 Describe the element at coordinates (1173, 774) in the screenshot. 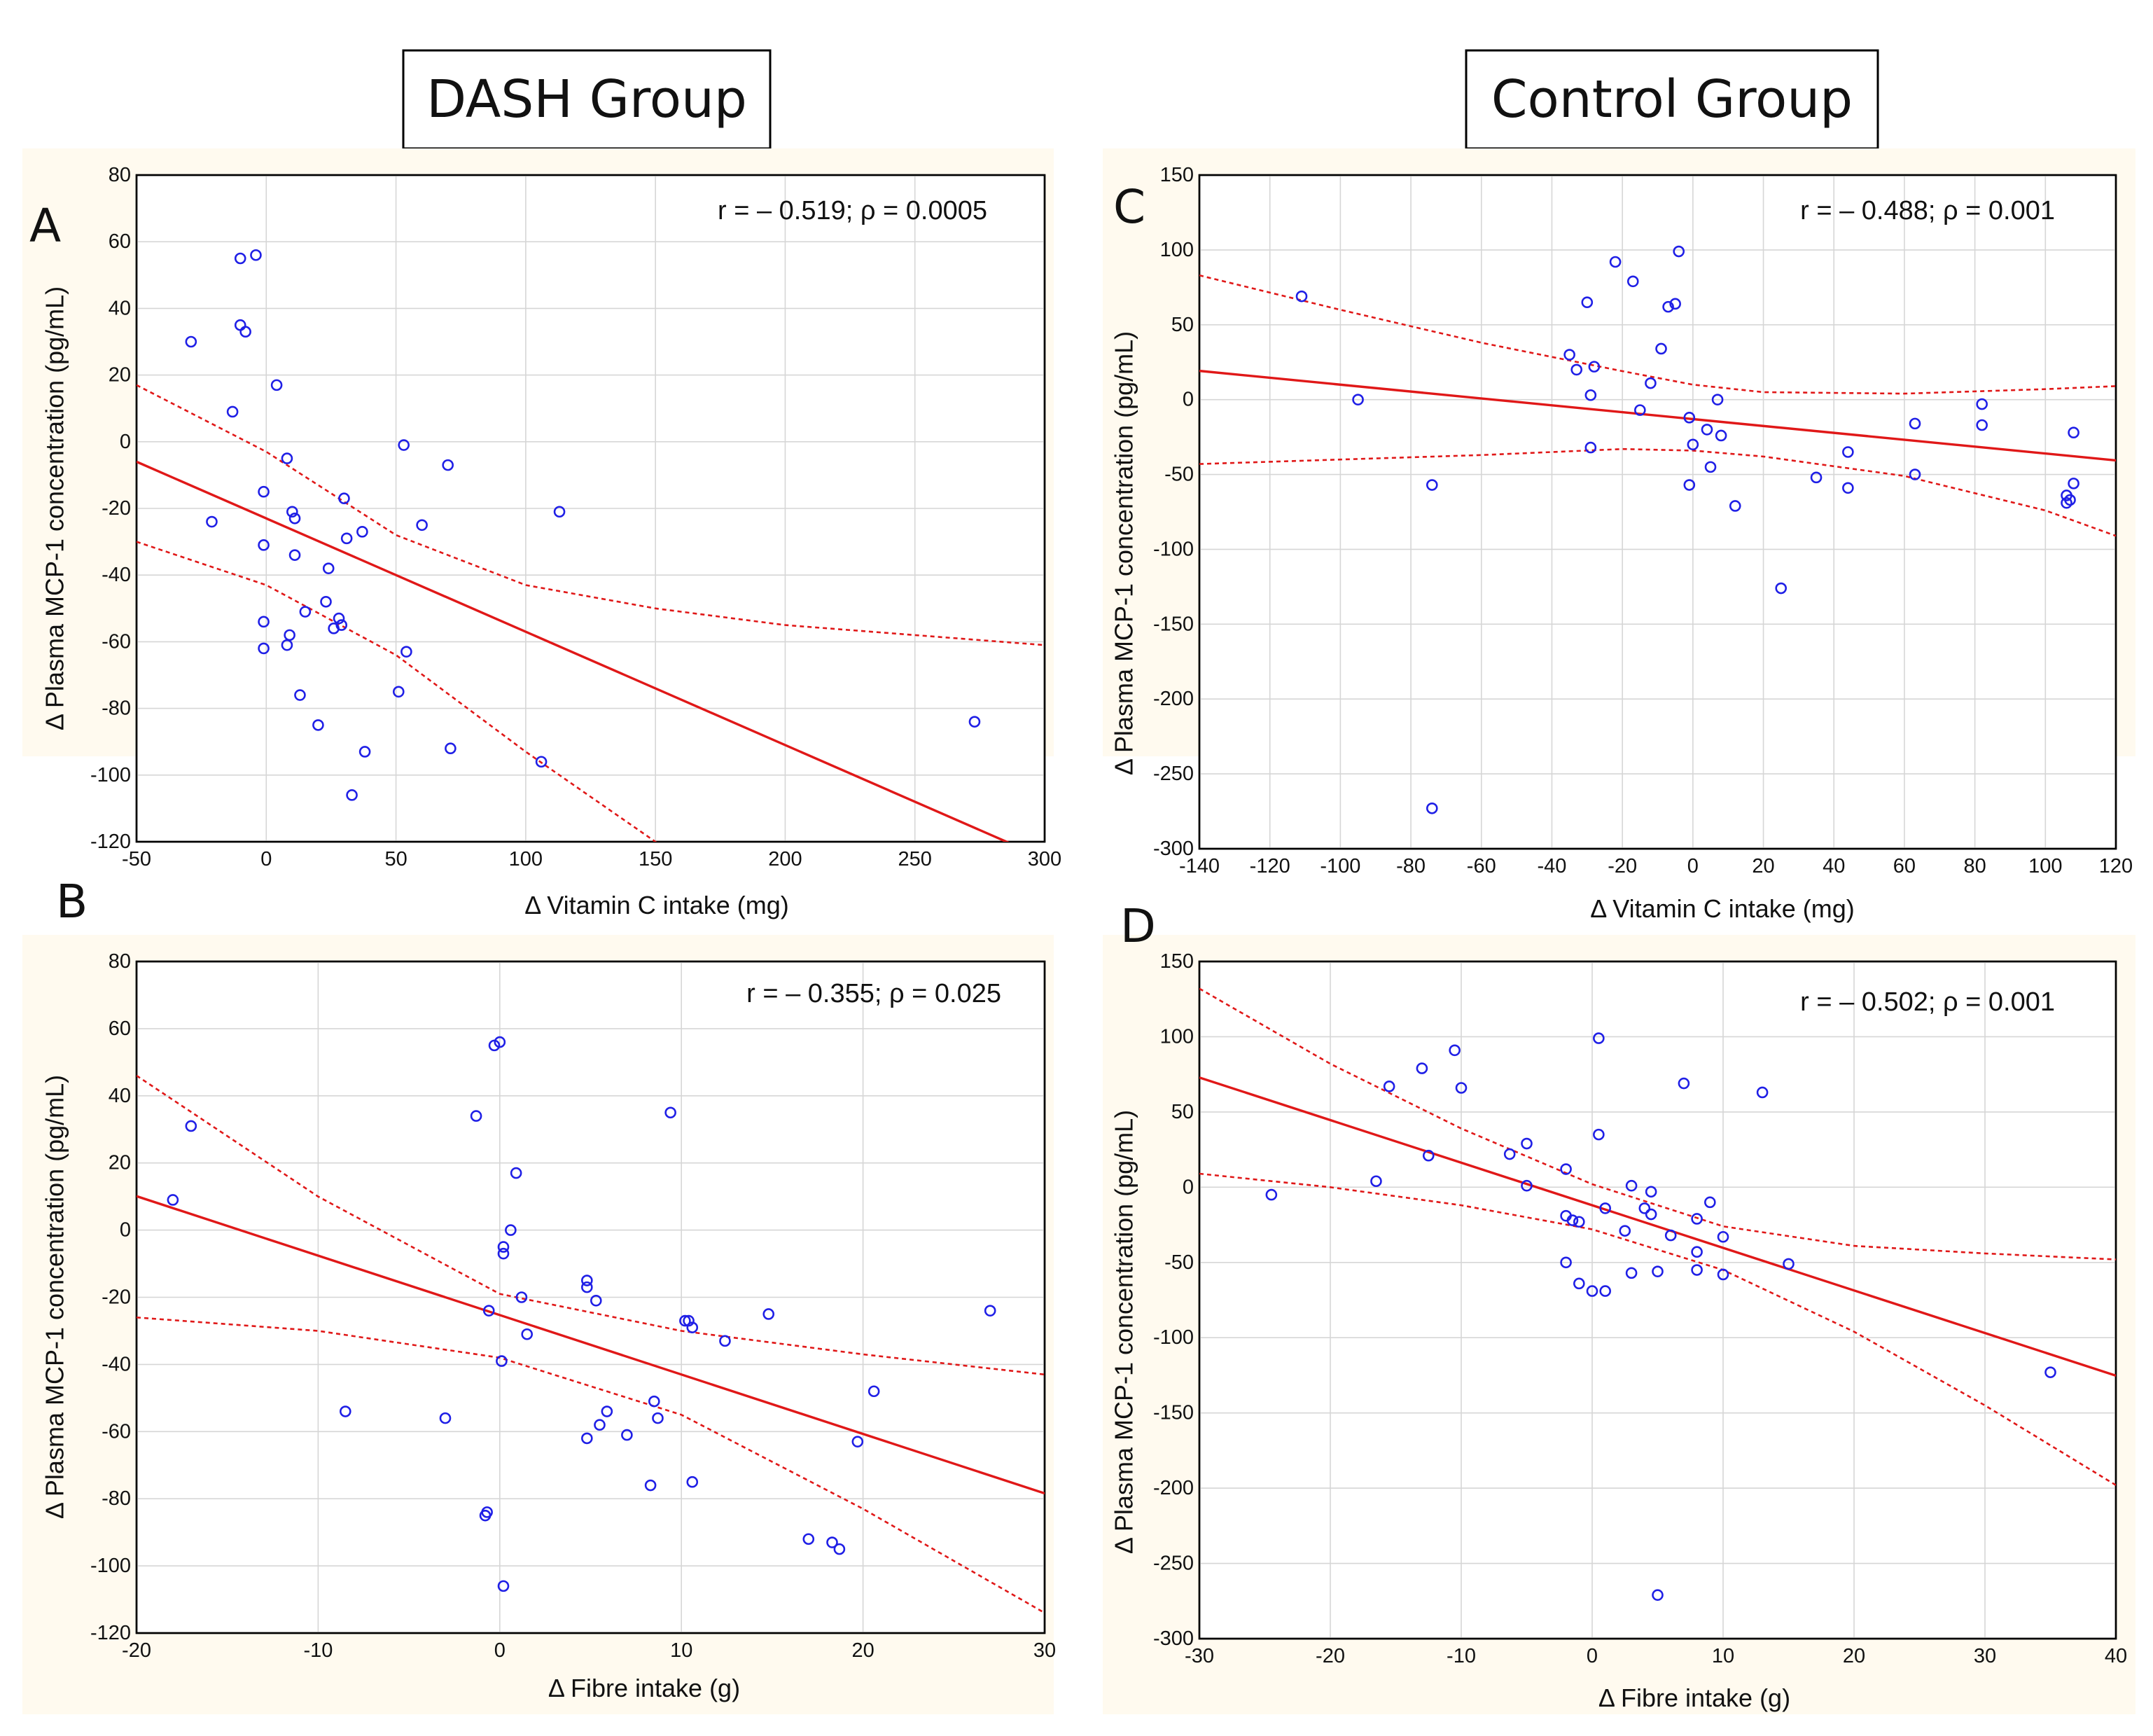

I see `y-tick-label: -250` at that location.